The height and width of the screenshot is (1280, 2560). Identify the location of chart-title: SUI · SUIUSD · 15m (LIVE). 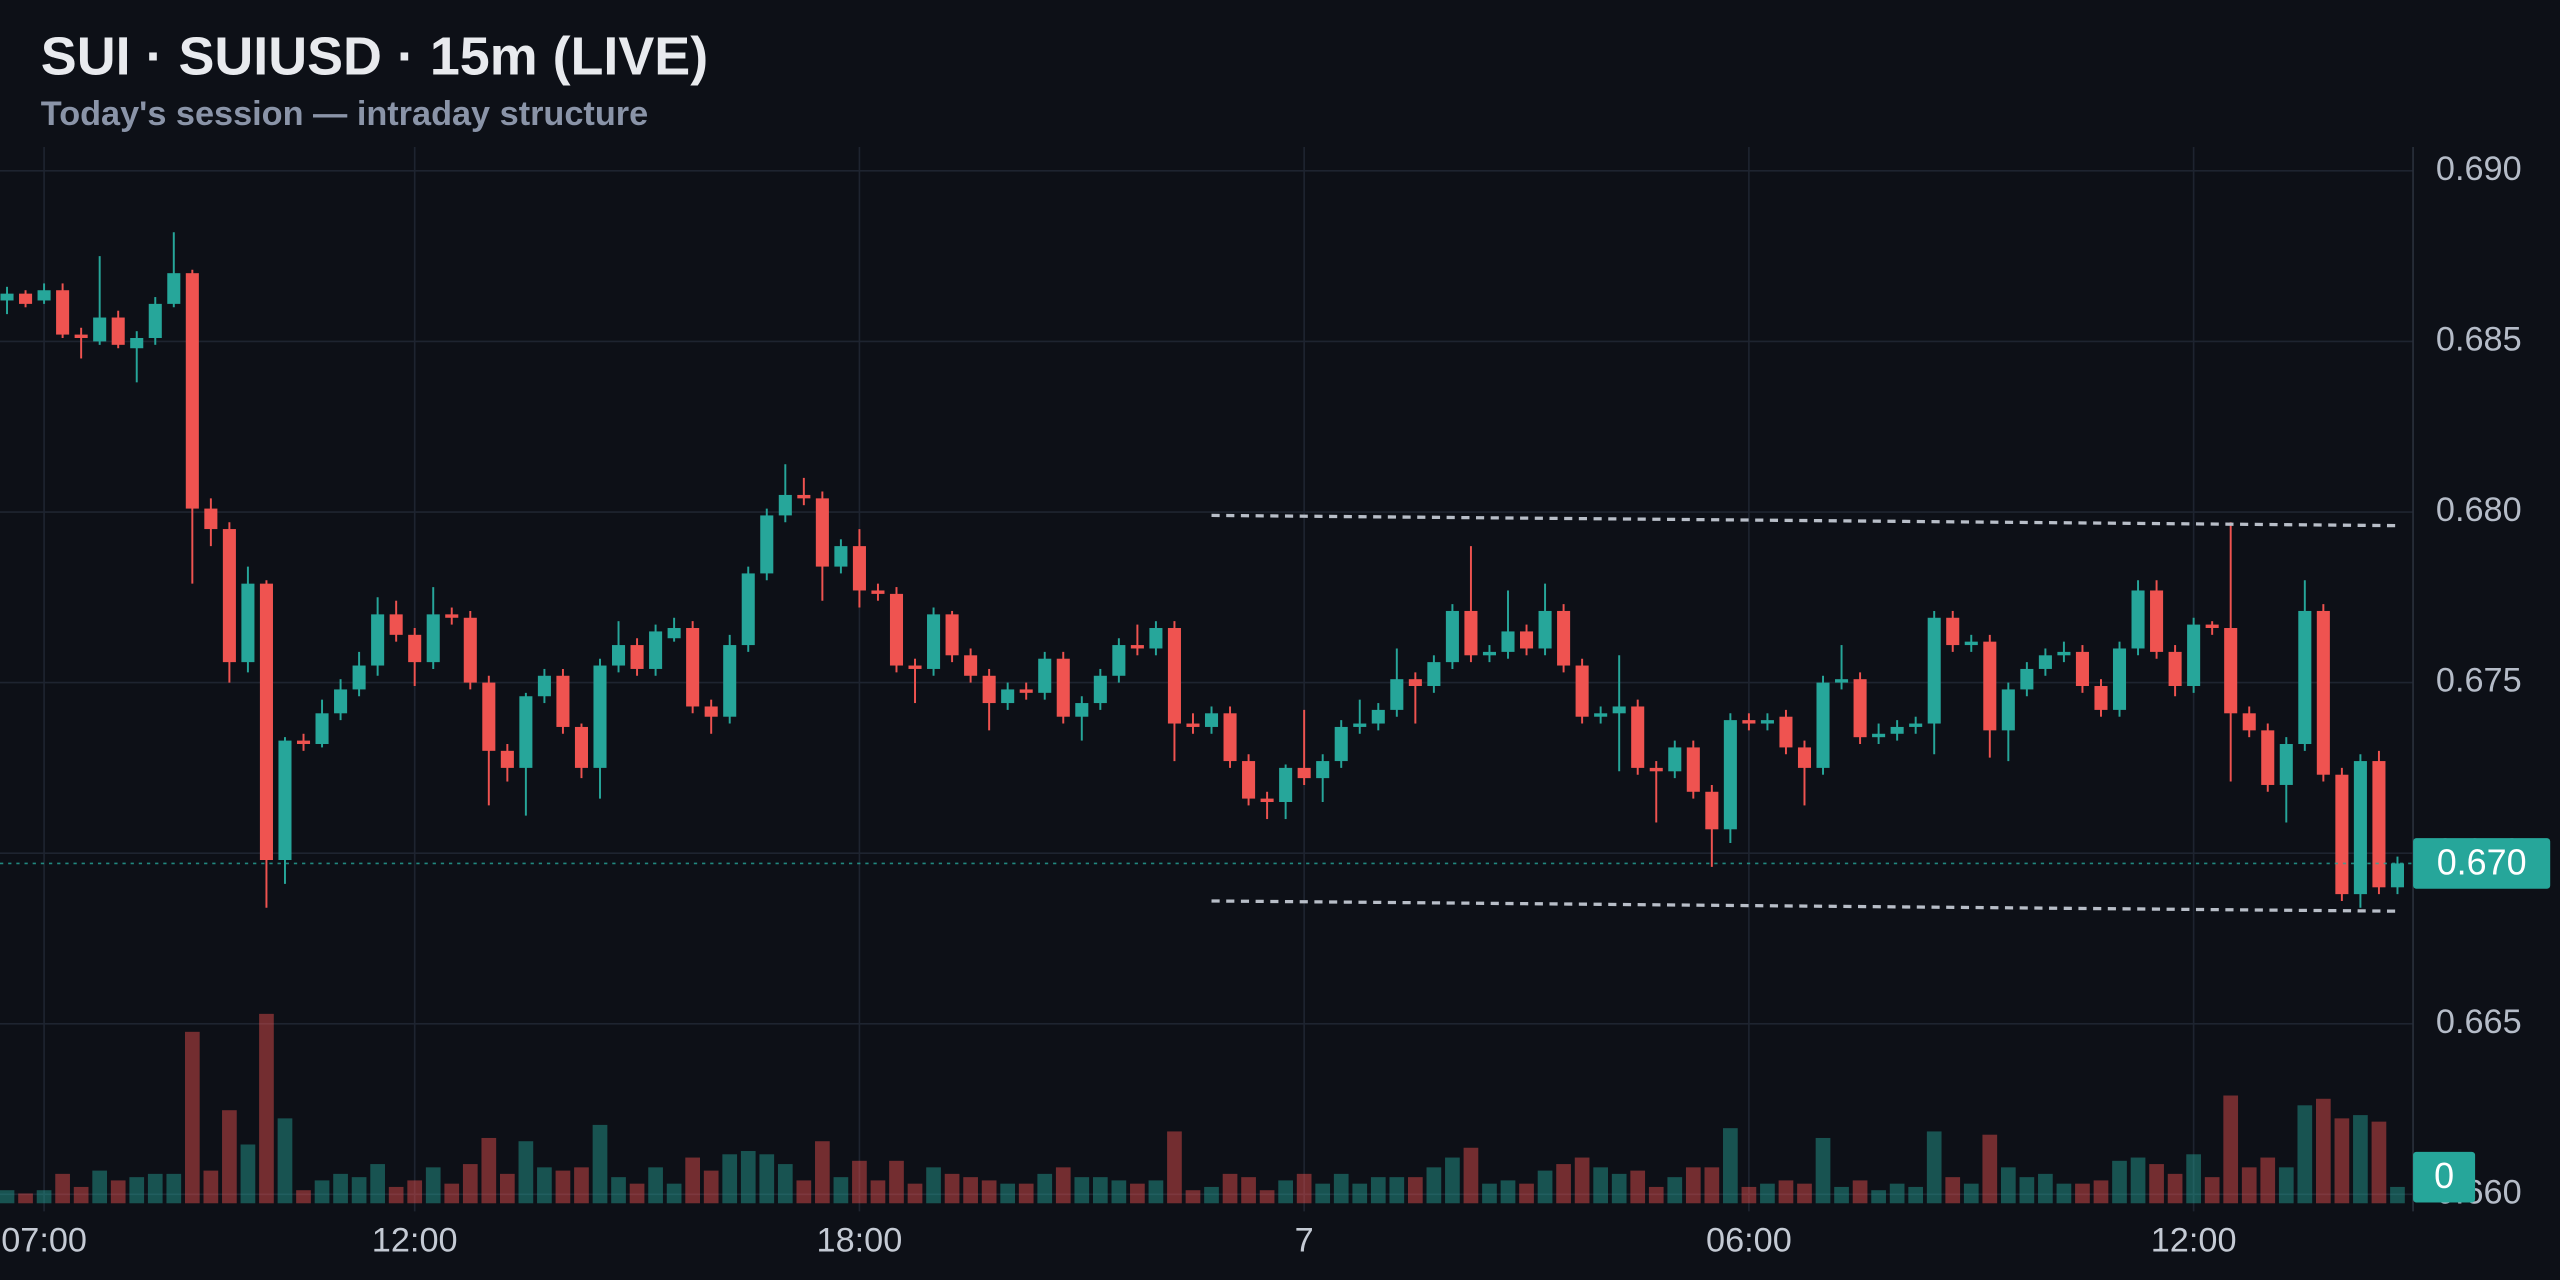
(374, 57).